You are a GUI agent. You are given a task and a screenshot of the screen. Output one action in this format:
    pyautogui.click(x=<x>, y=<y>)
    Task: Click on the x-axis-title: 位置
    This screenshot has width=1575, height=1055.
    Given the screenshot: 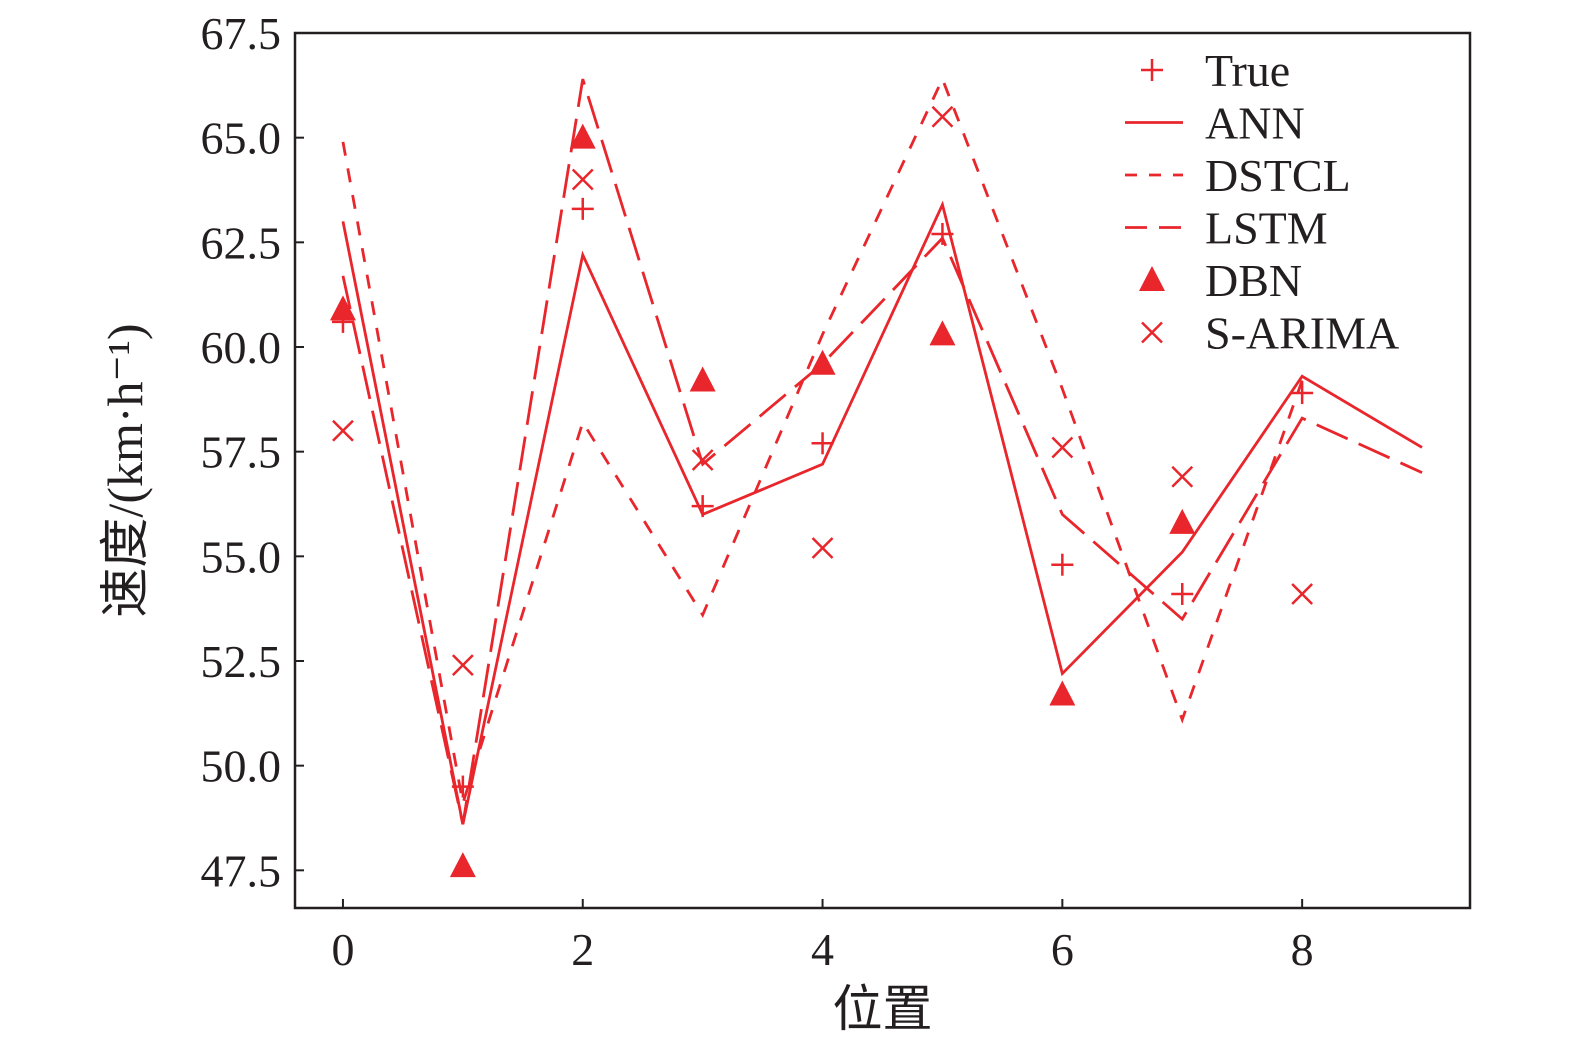 What is the action you would take?
    pyautogui.click(x=883, y=1009)
    